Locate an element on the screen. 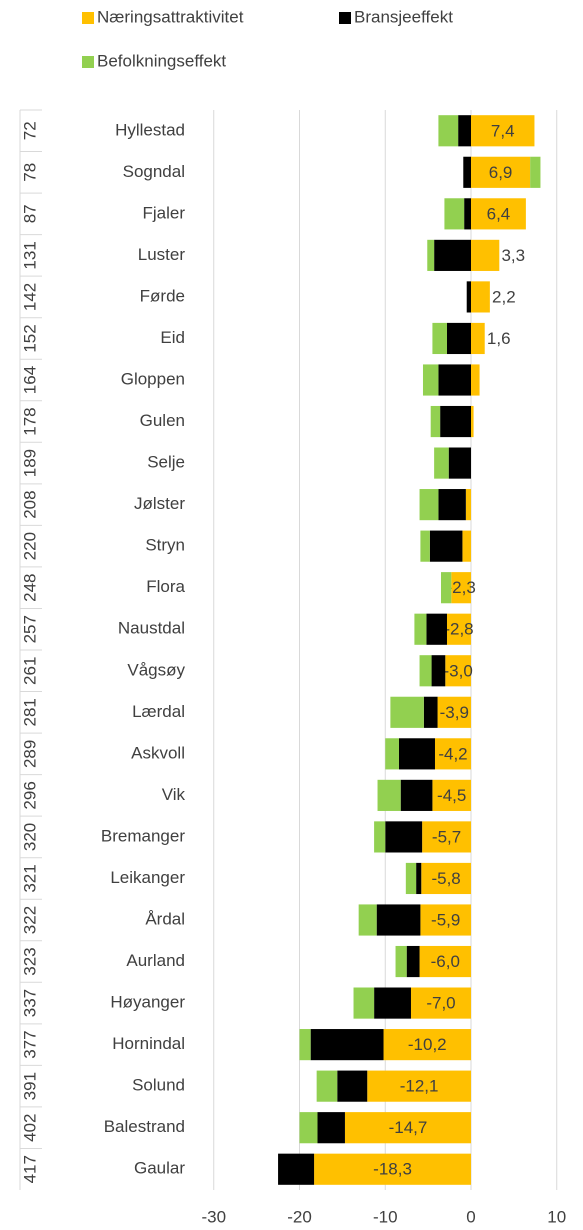 This screenshot has height=1230, width=583. group-label: 321 is located at coordinates (29, 878).